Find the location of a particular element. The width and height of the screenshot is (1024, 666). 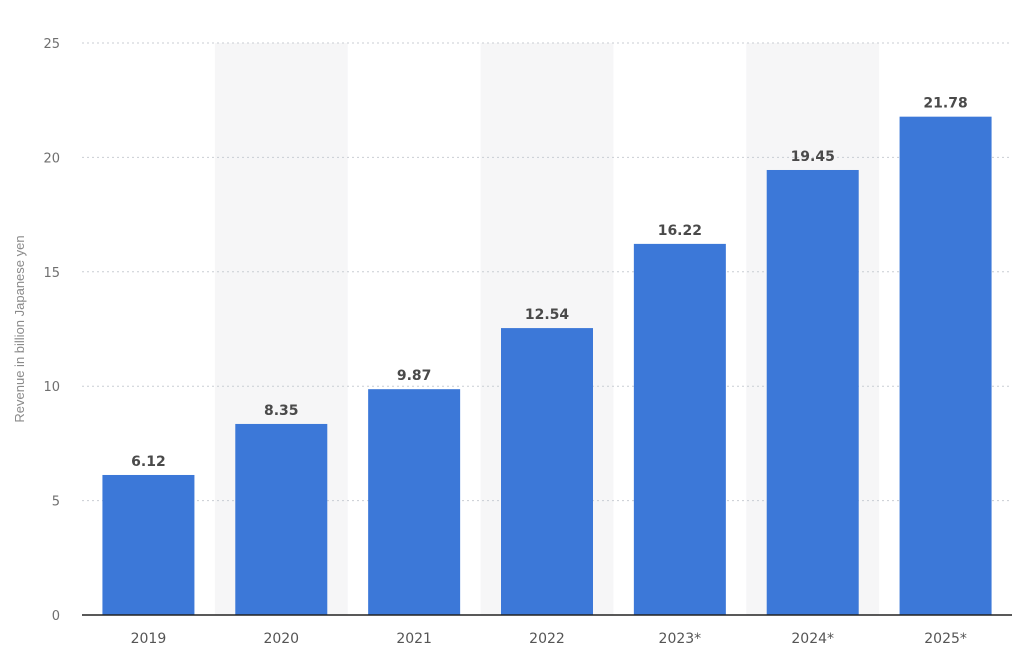

x-tick-label: 2019 is located at coordinates (149, 639).